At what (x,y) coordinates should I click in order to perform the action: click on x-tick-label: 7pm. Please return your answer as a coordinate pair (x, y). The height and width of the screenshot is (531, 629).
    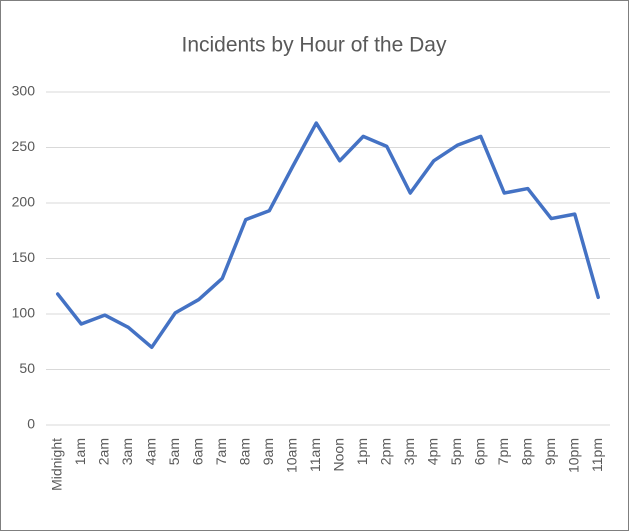
    Looking at the image, I should click on (503, 451).